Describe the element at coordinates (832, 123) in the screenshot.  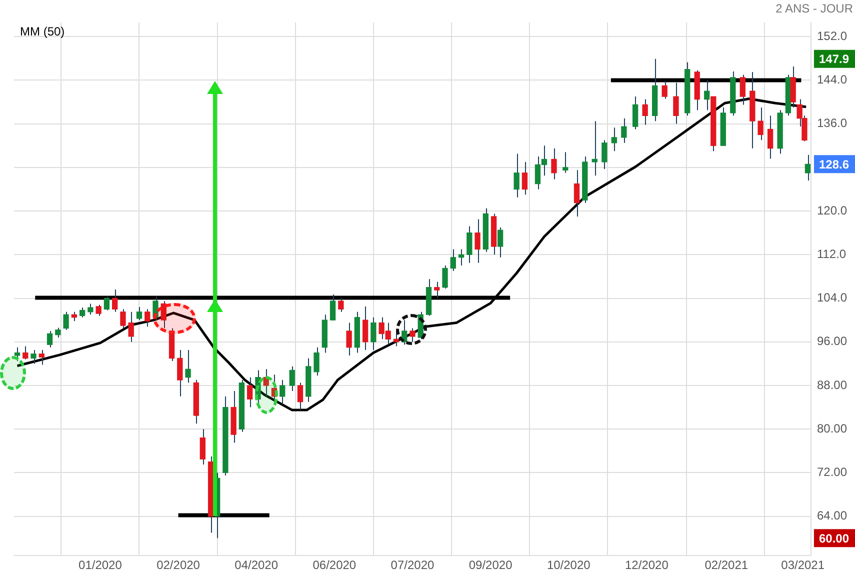
I see `y-tick-label: 136.0` at that location.